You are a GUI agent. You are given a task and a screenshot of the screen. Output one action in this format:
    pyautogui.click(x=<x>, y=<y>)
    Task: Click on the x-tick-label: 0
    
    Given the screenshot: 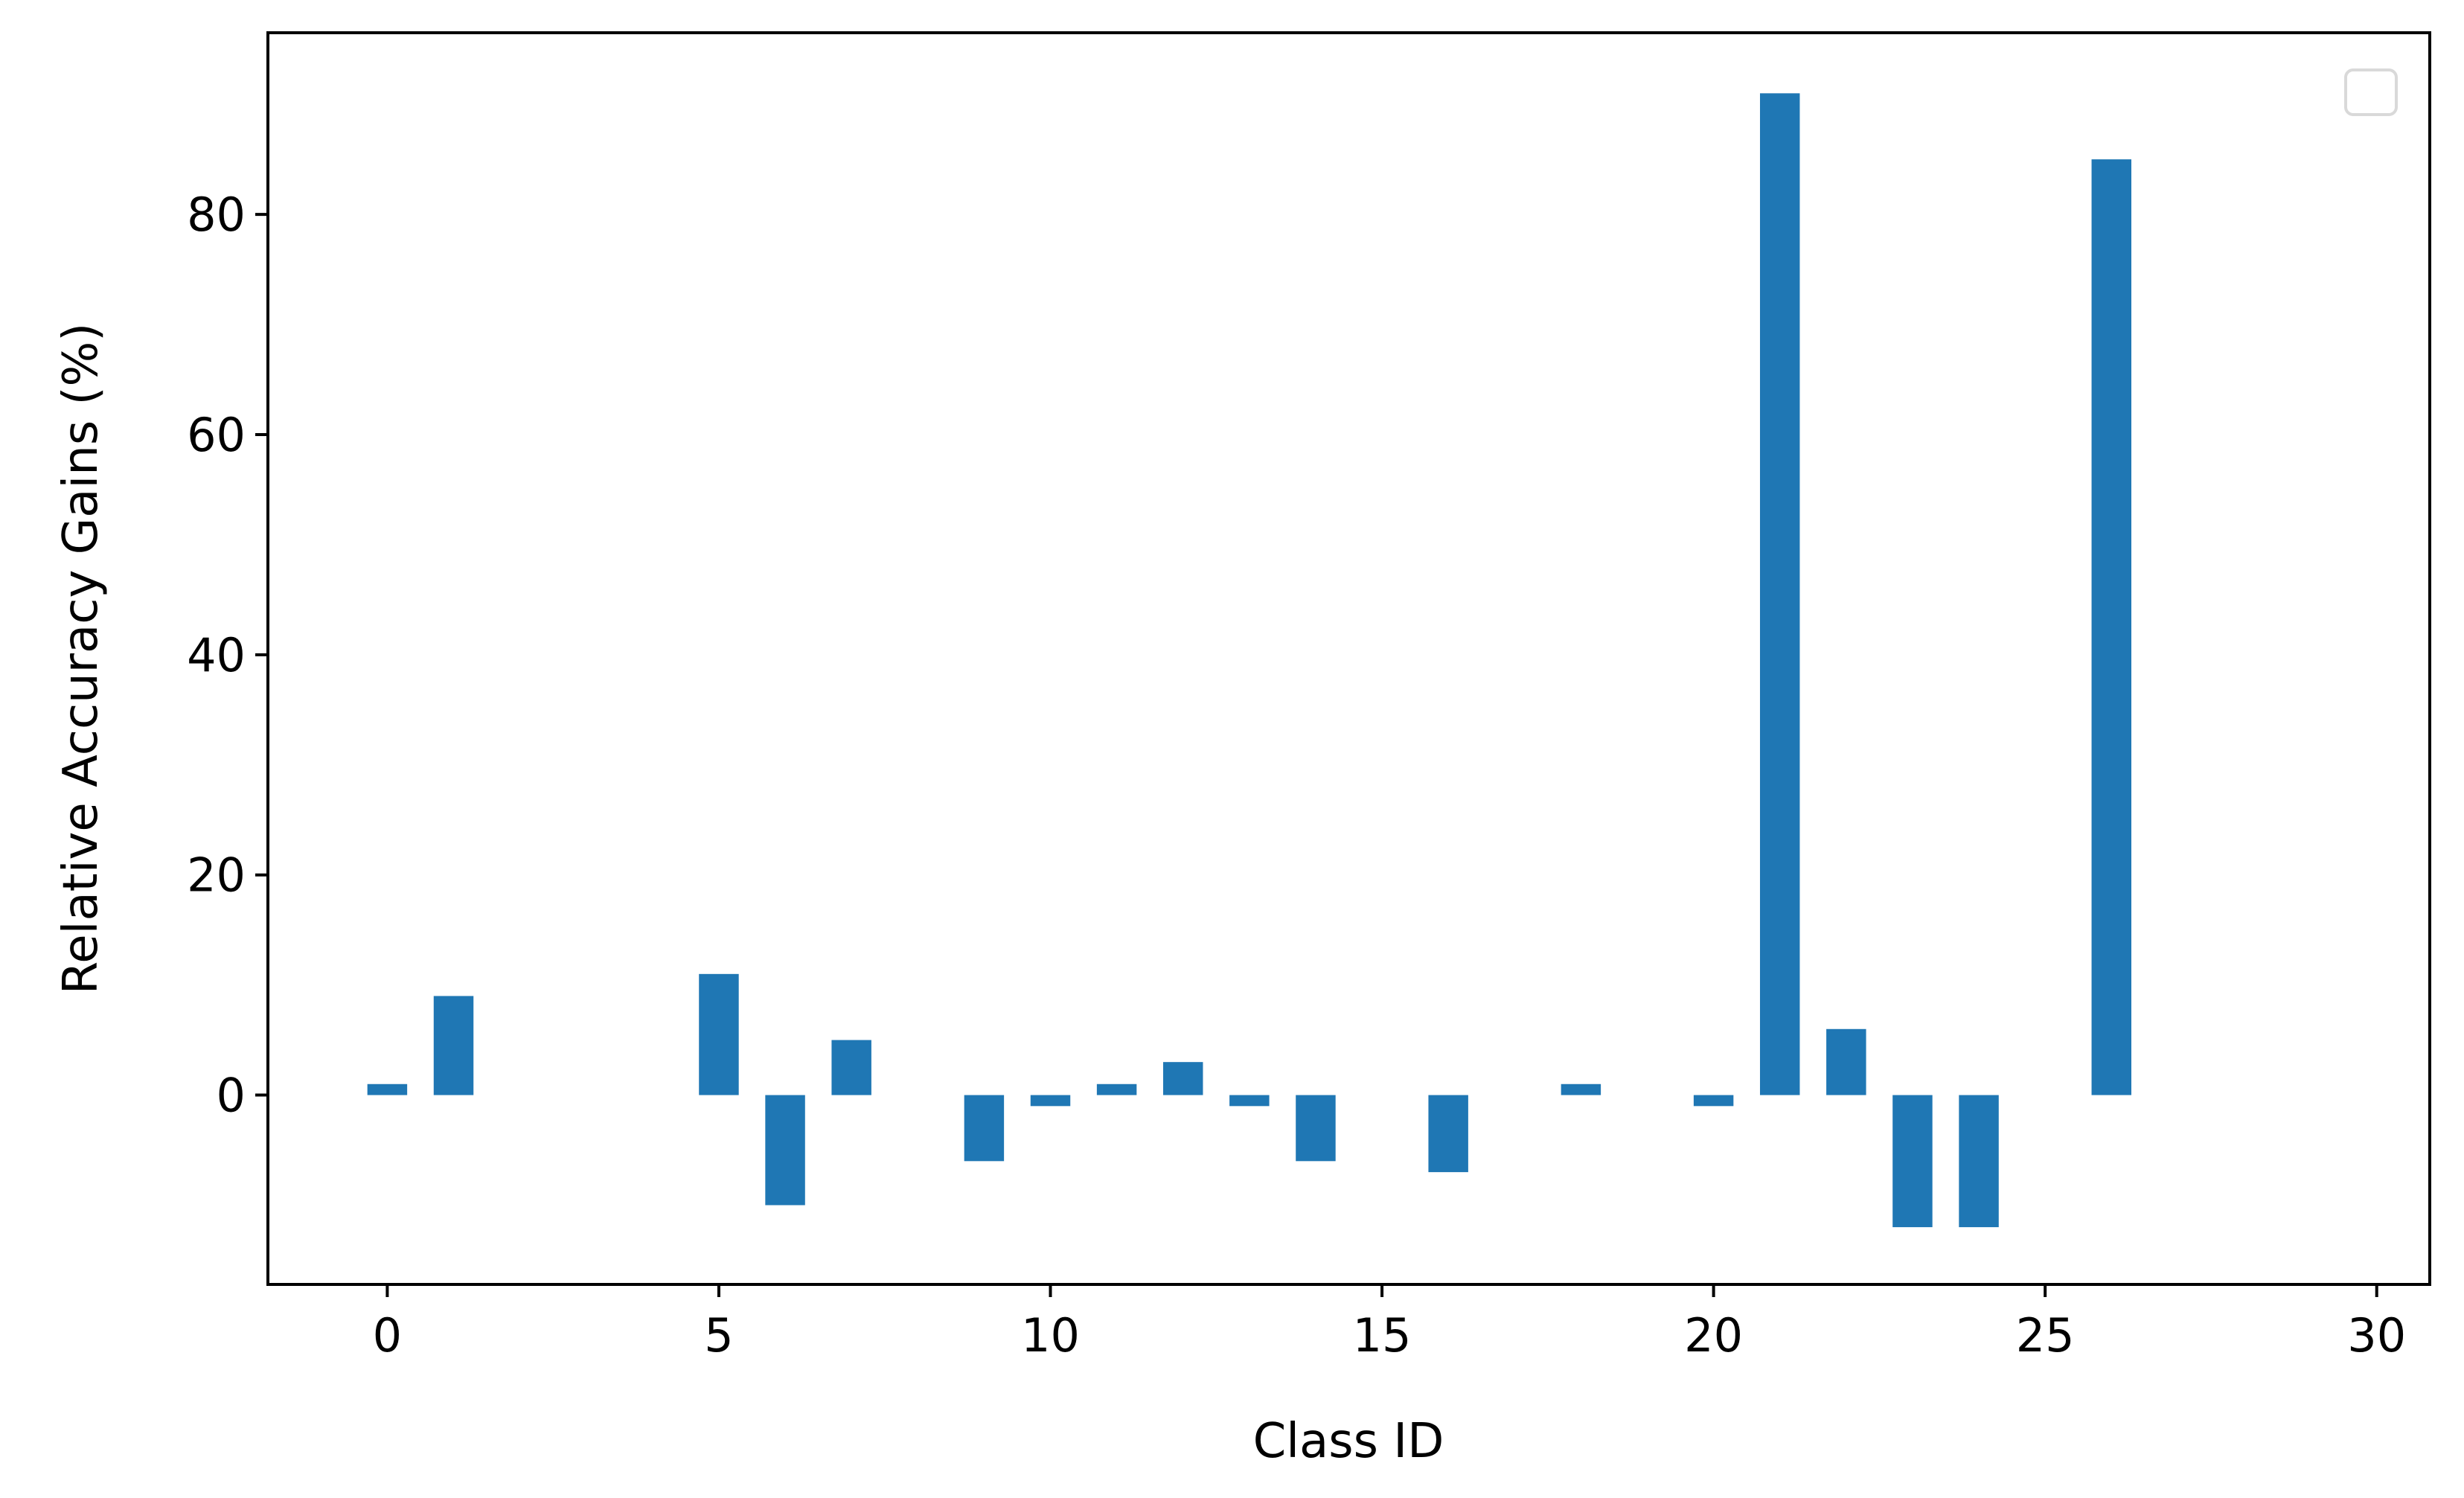 What is the action you would take?
    pyautogui.click(x=387, y=1335)
    